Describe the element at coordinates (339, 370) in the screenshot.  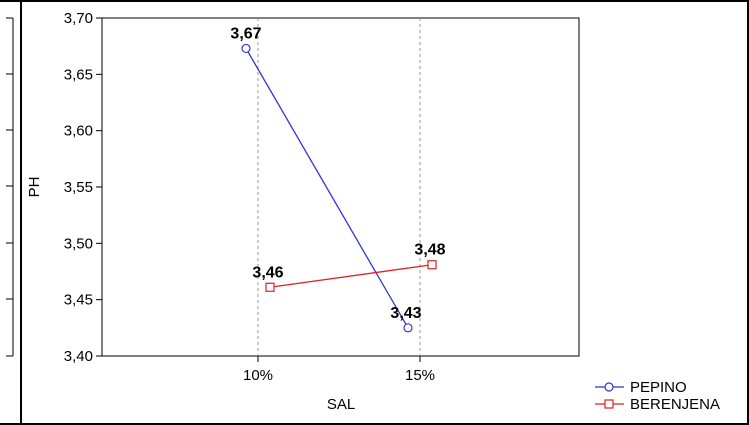
I see `x-axis: 10% 15%` at that location.